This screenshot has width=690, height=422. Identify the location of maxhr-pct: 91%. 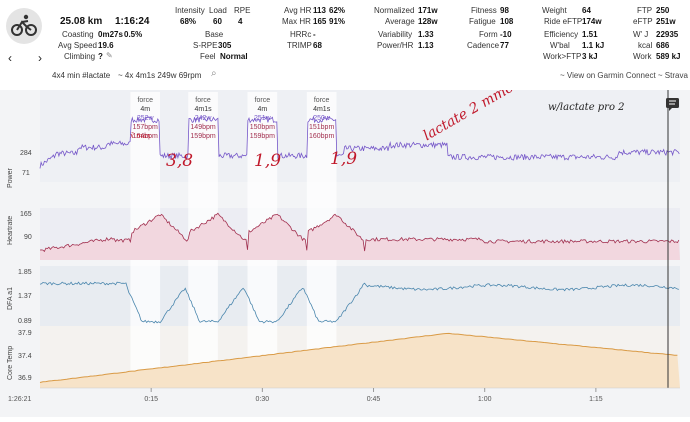
(337, 21).